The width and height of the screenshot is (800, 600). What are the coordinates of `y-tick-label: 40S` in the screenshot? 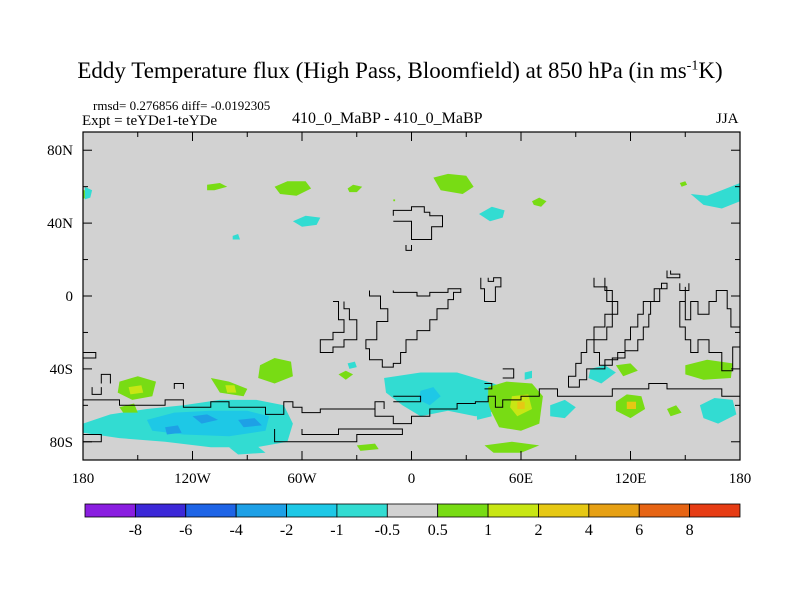 It's located at (61, 370).